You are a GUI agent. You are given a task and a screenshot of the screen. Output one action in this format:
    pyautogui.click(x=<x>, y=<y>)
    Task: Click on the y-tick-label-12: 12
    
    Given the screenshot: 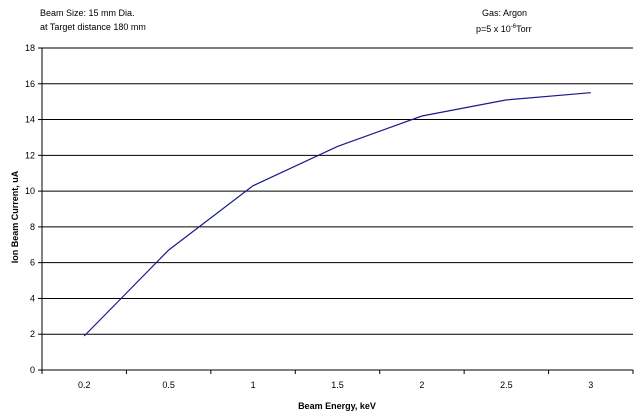 What is the action you would take?
    pyautogui.click(x=30, y=155)
    